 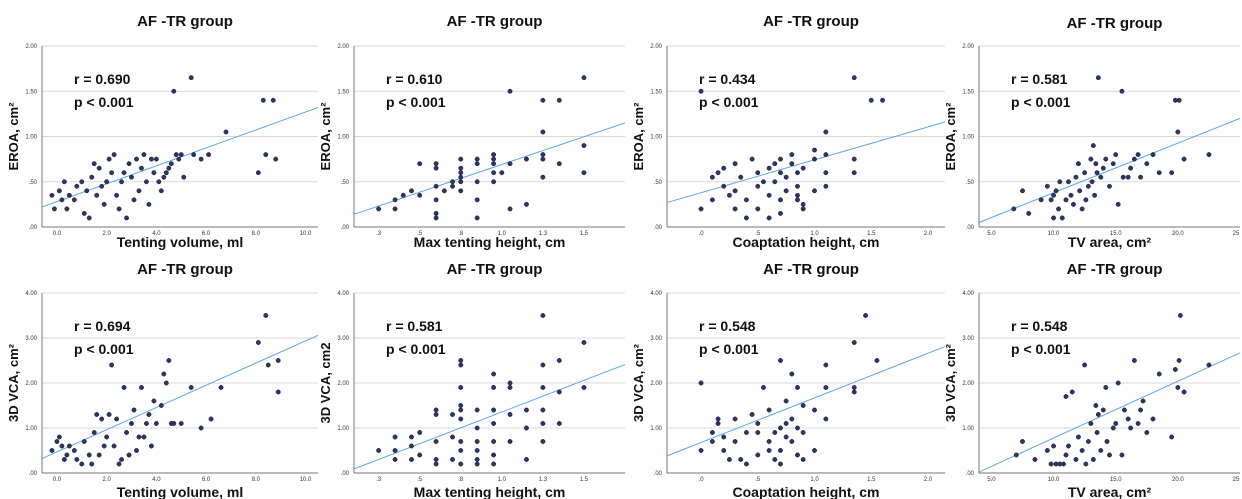 What do you see at coordinates (379, 234) in the screenshot?
I see `x-tick-label: .3` at bounding box center [379, 234].